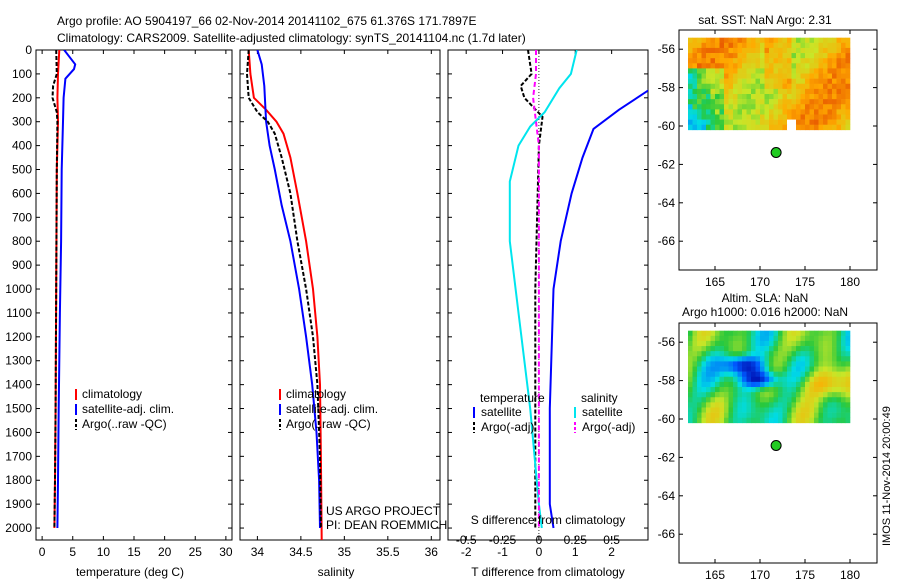 The image size is (900, 580). Describe the element at coordinates (19, 313) in the screenshot. I see `depth-tick-label: 1100` at that location.